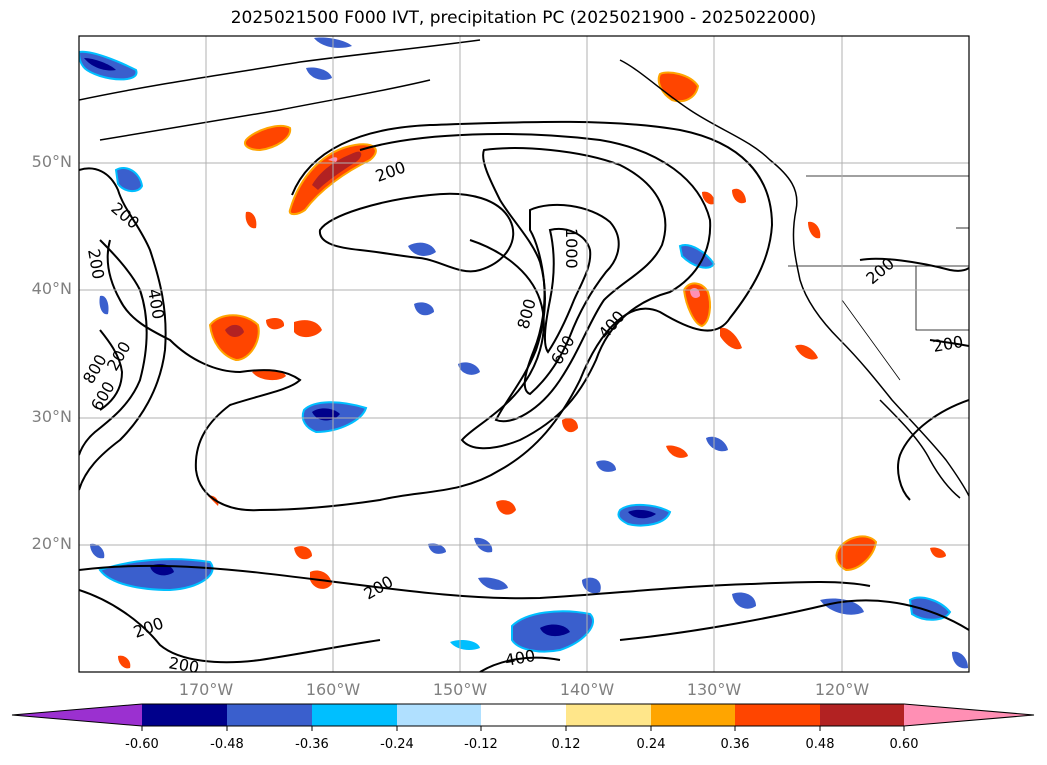 The image size is (1047, 765). What do you see at coordinates (312, 744) in the screenshot?
I see `colorbar-tick-label: -0.36` at bounding box center [312, 744].